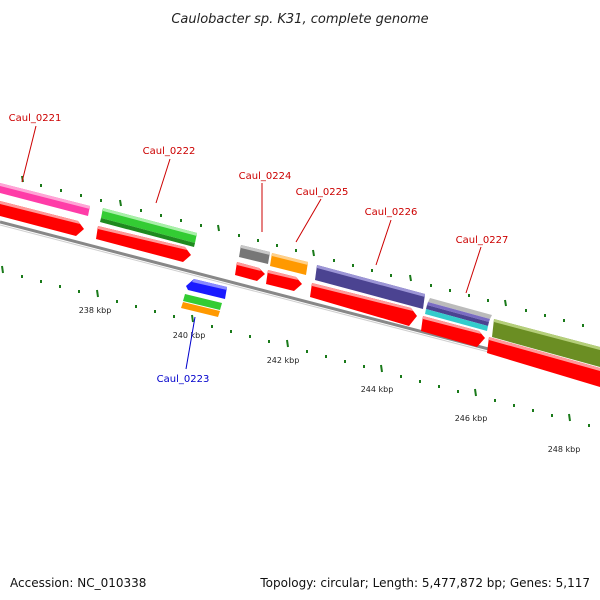  What do you see at coordinates (169, 151) in the screenshot?
I see `gene-label-caul-0222: Caul_0222` at bounding box center [169, 151].